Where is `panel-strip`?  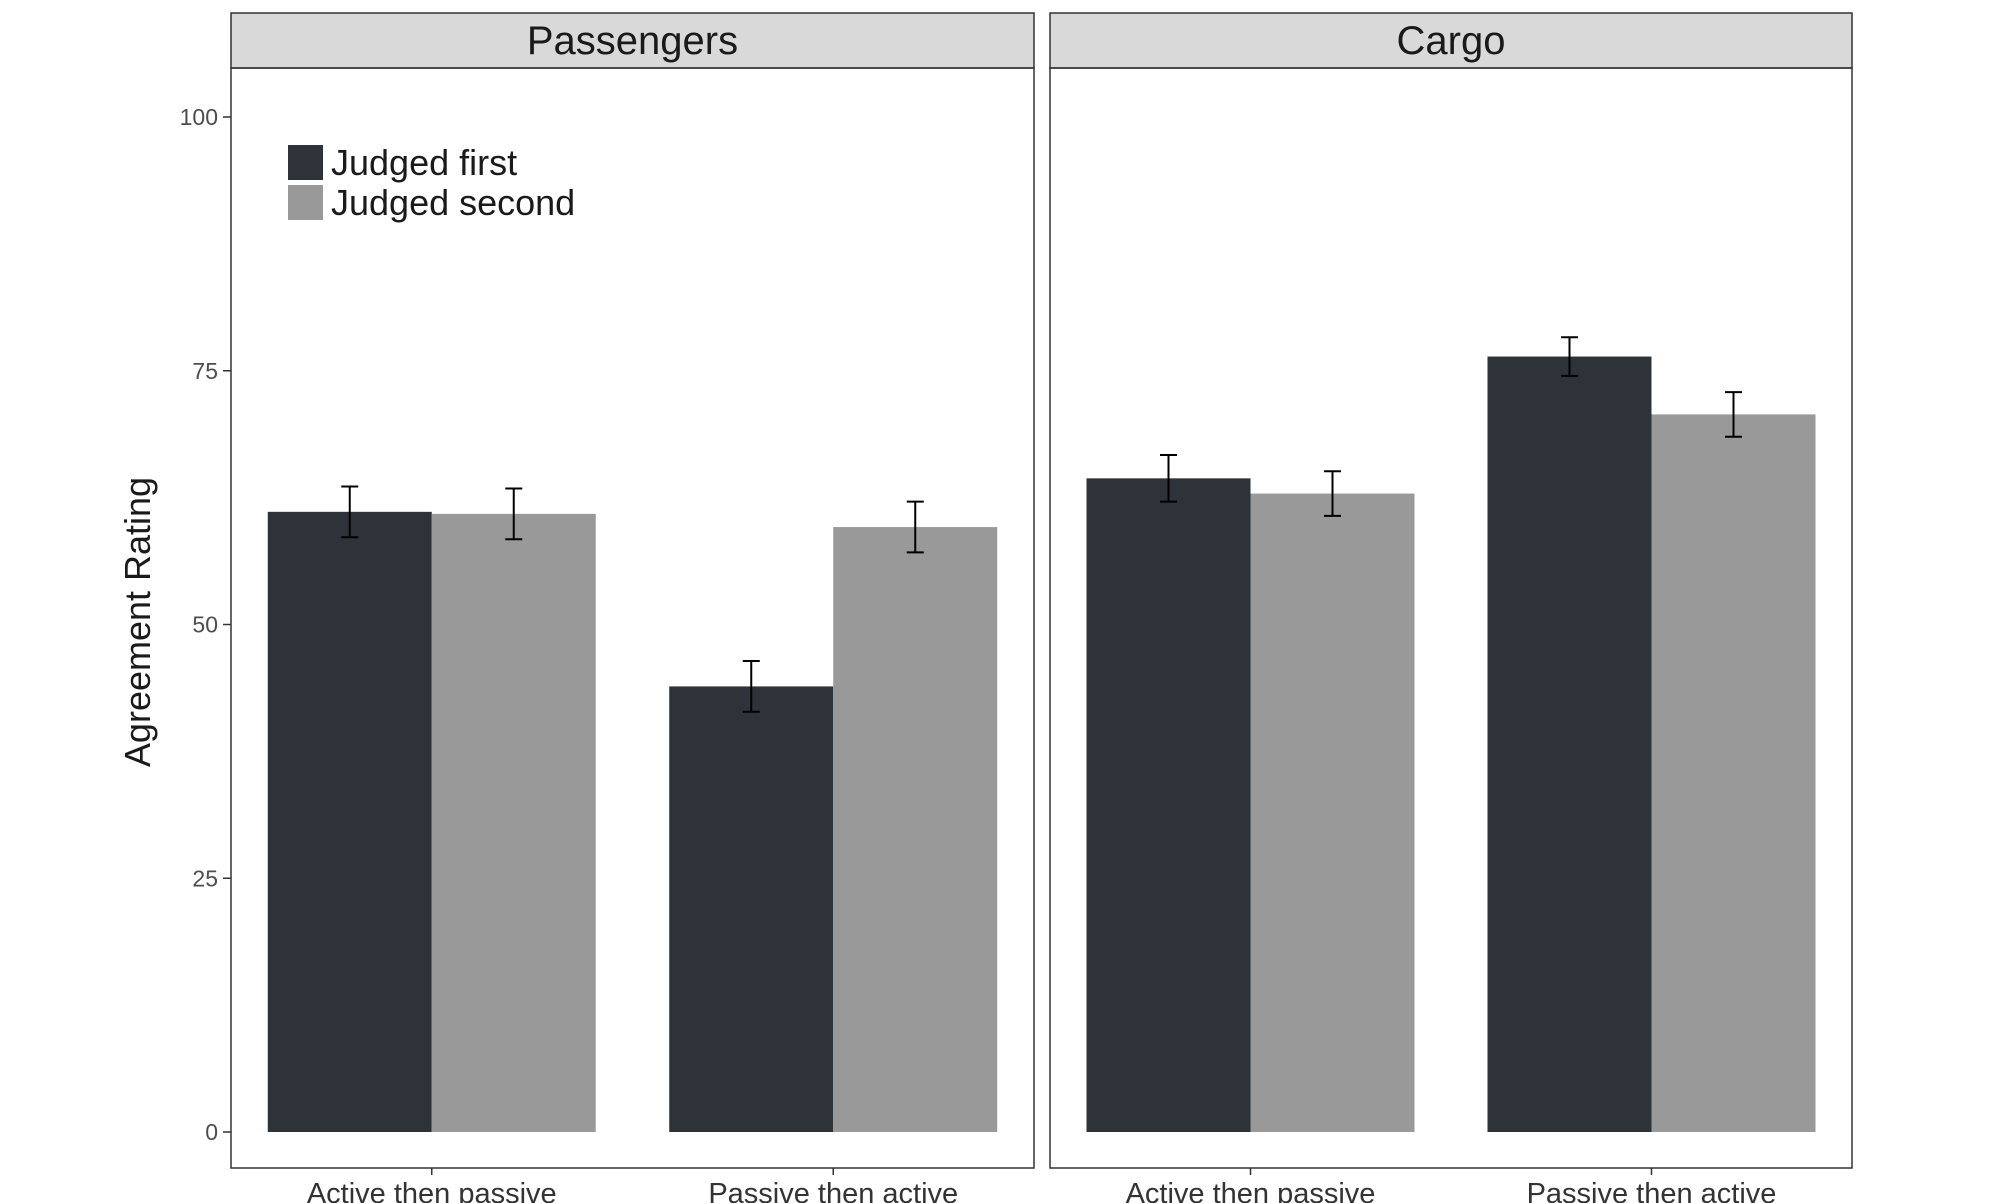 panel-strip is located at coordinates (632, 40).